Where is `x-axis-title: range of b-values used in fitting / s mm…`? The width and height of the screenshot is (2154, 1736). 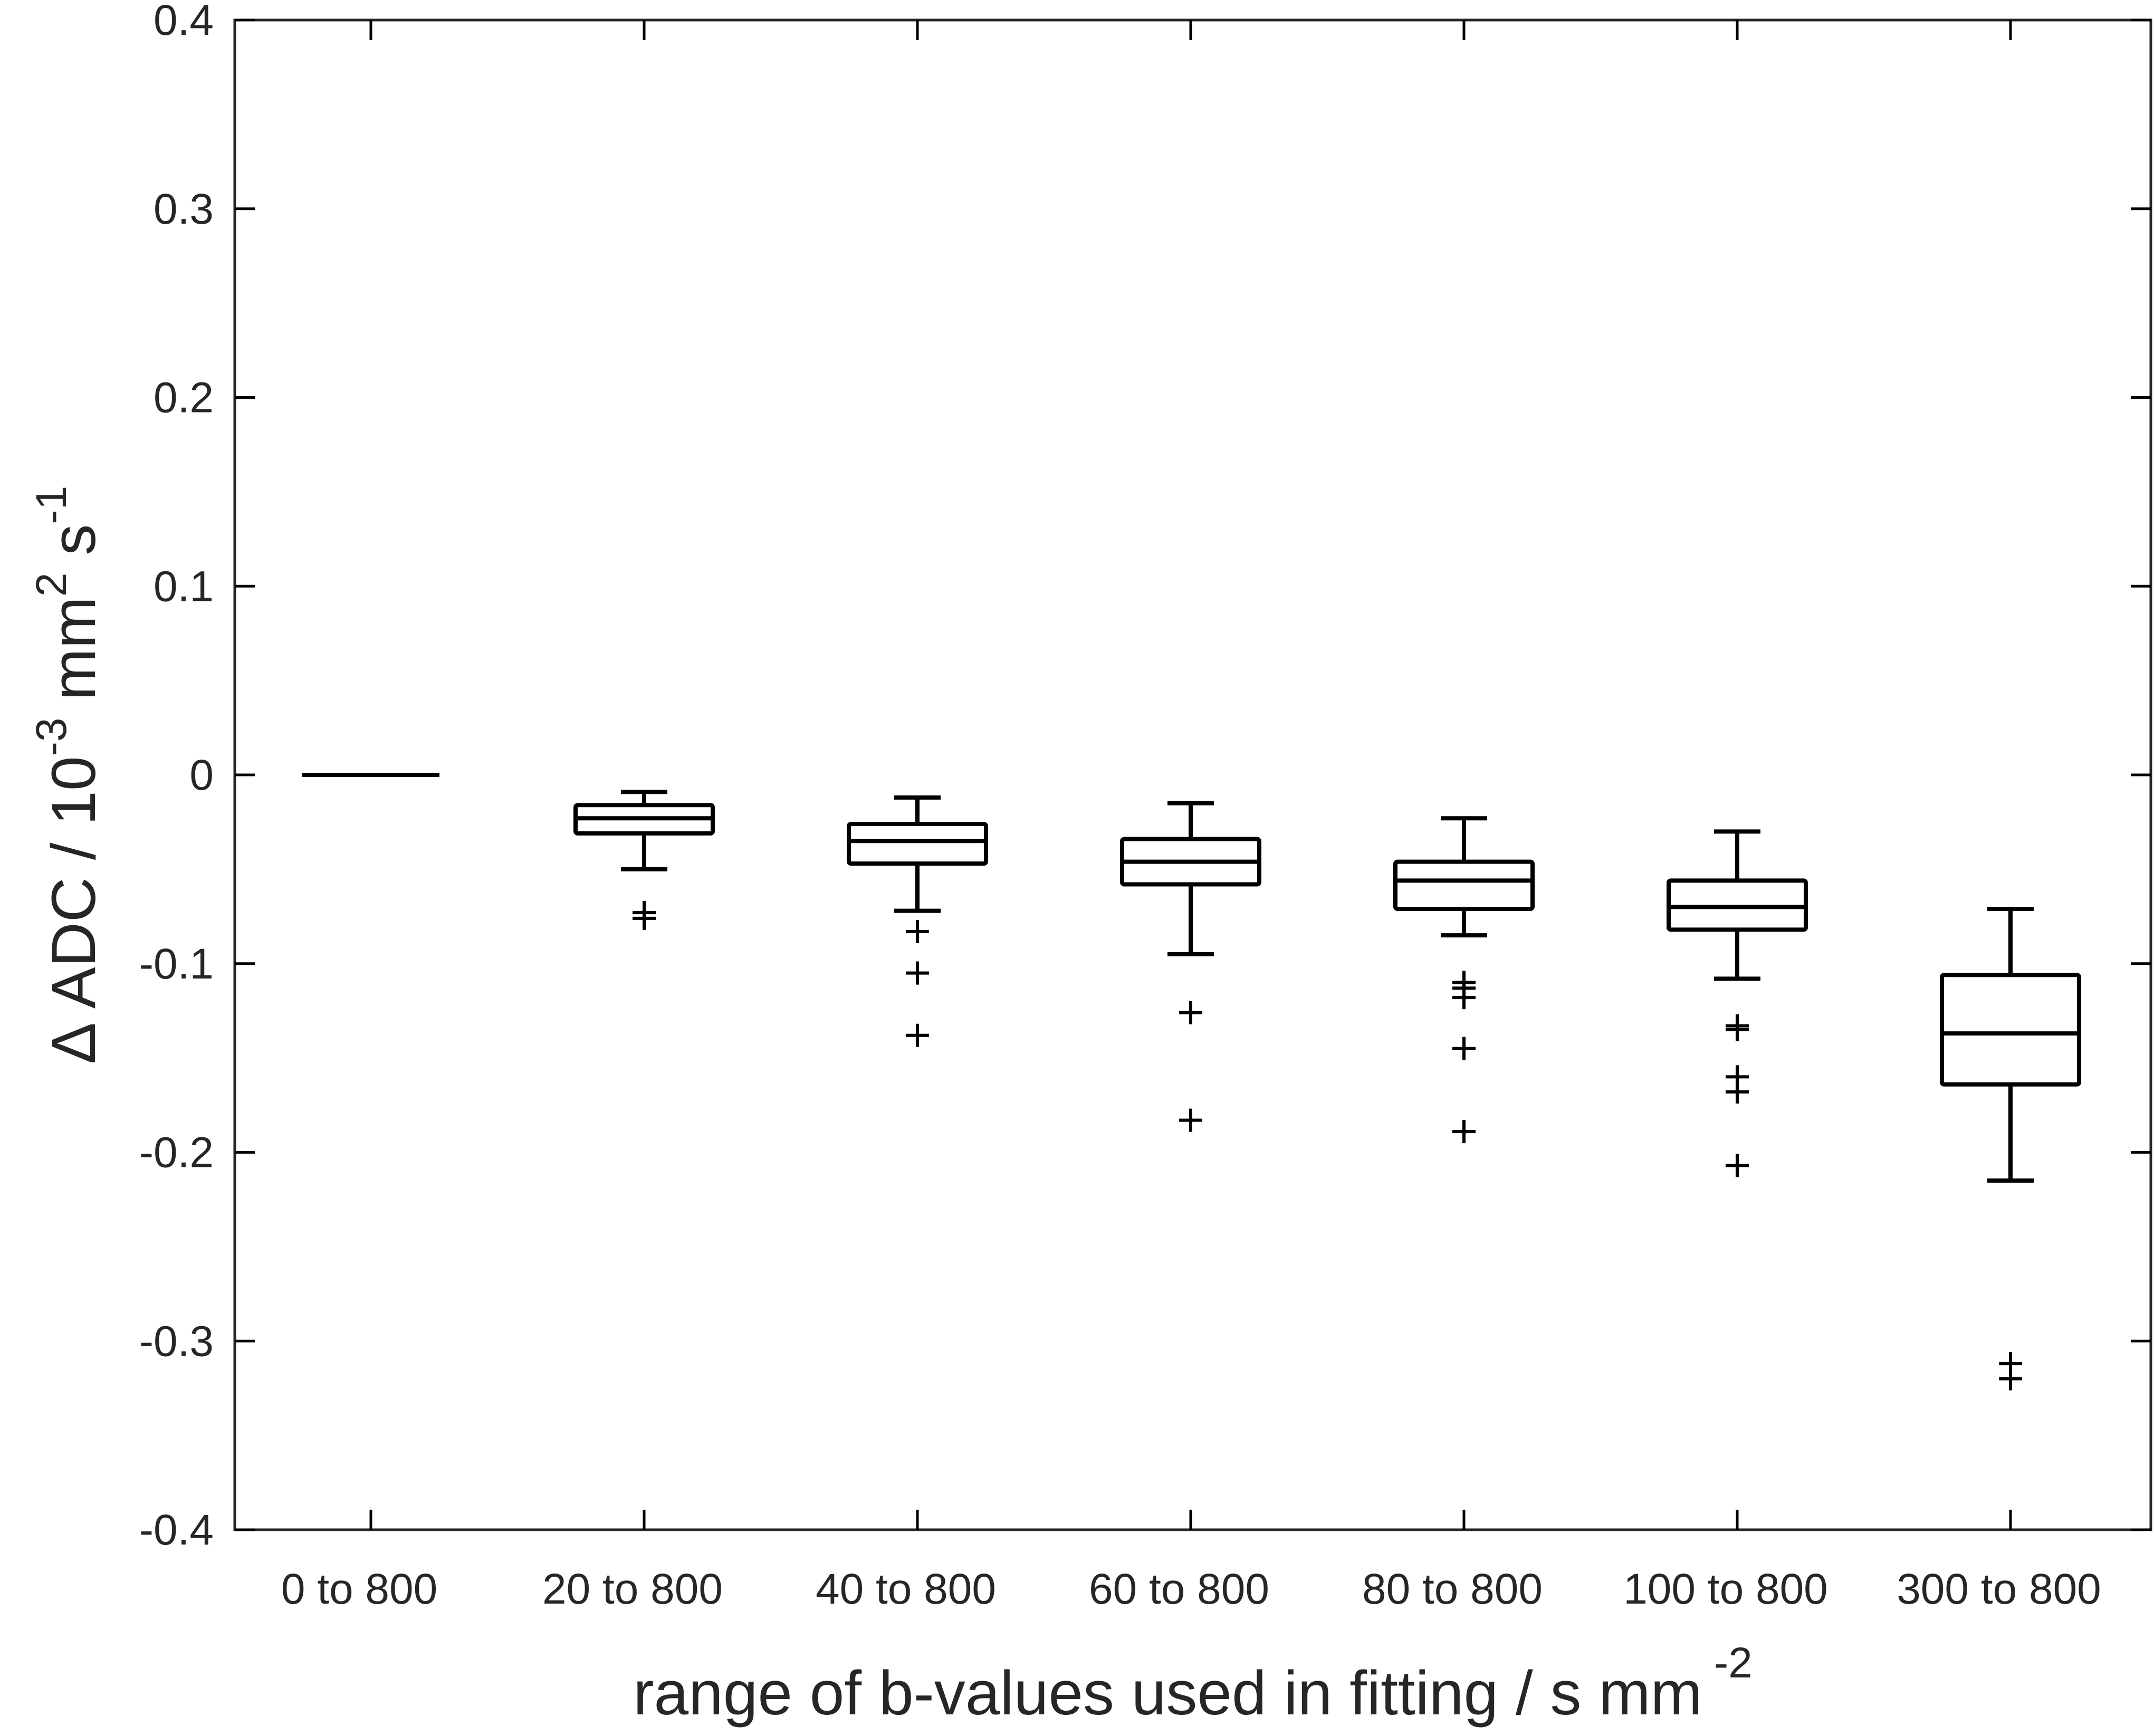 x-axis-title: range of b-values used in fitting / s mm… is located at coordinates (1193, 1683).